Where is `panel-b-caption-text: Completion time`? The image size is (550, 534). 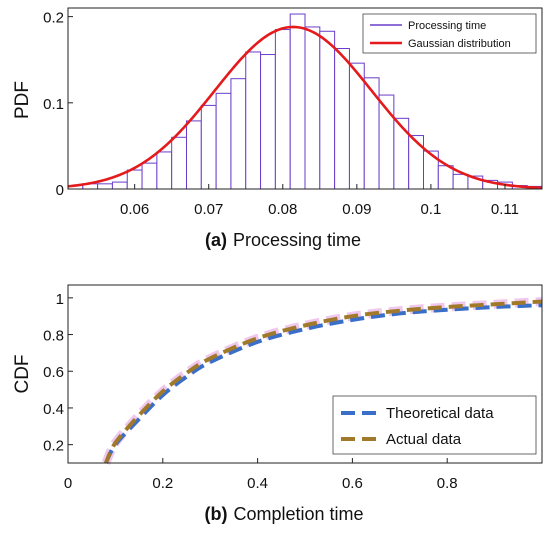 panel-b-caption-text: Completion time is located at coordinates (298, 514).